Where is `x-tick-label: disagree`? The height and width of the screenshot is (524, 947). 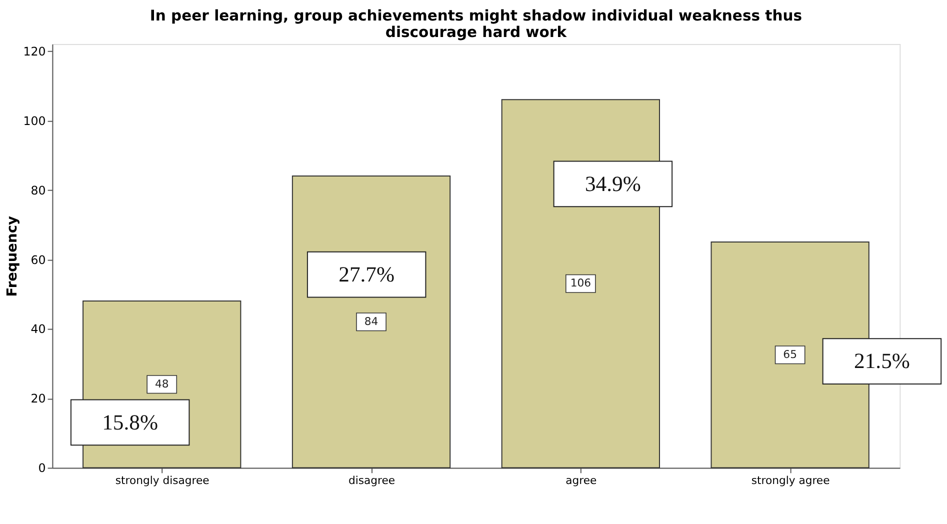
x-tick-label: disagree is located at coordinates (372, 480).